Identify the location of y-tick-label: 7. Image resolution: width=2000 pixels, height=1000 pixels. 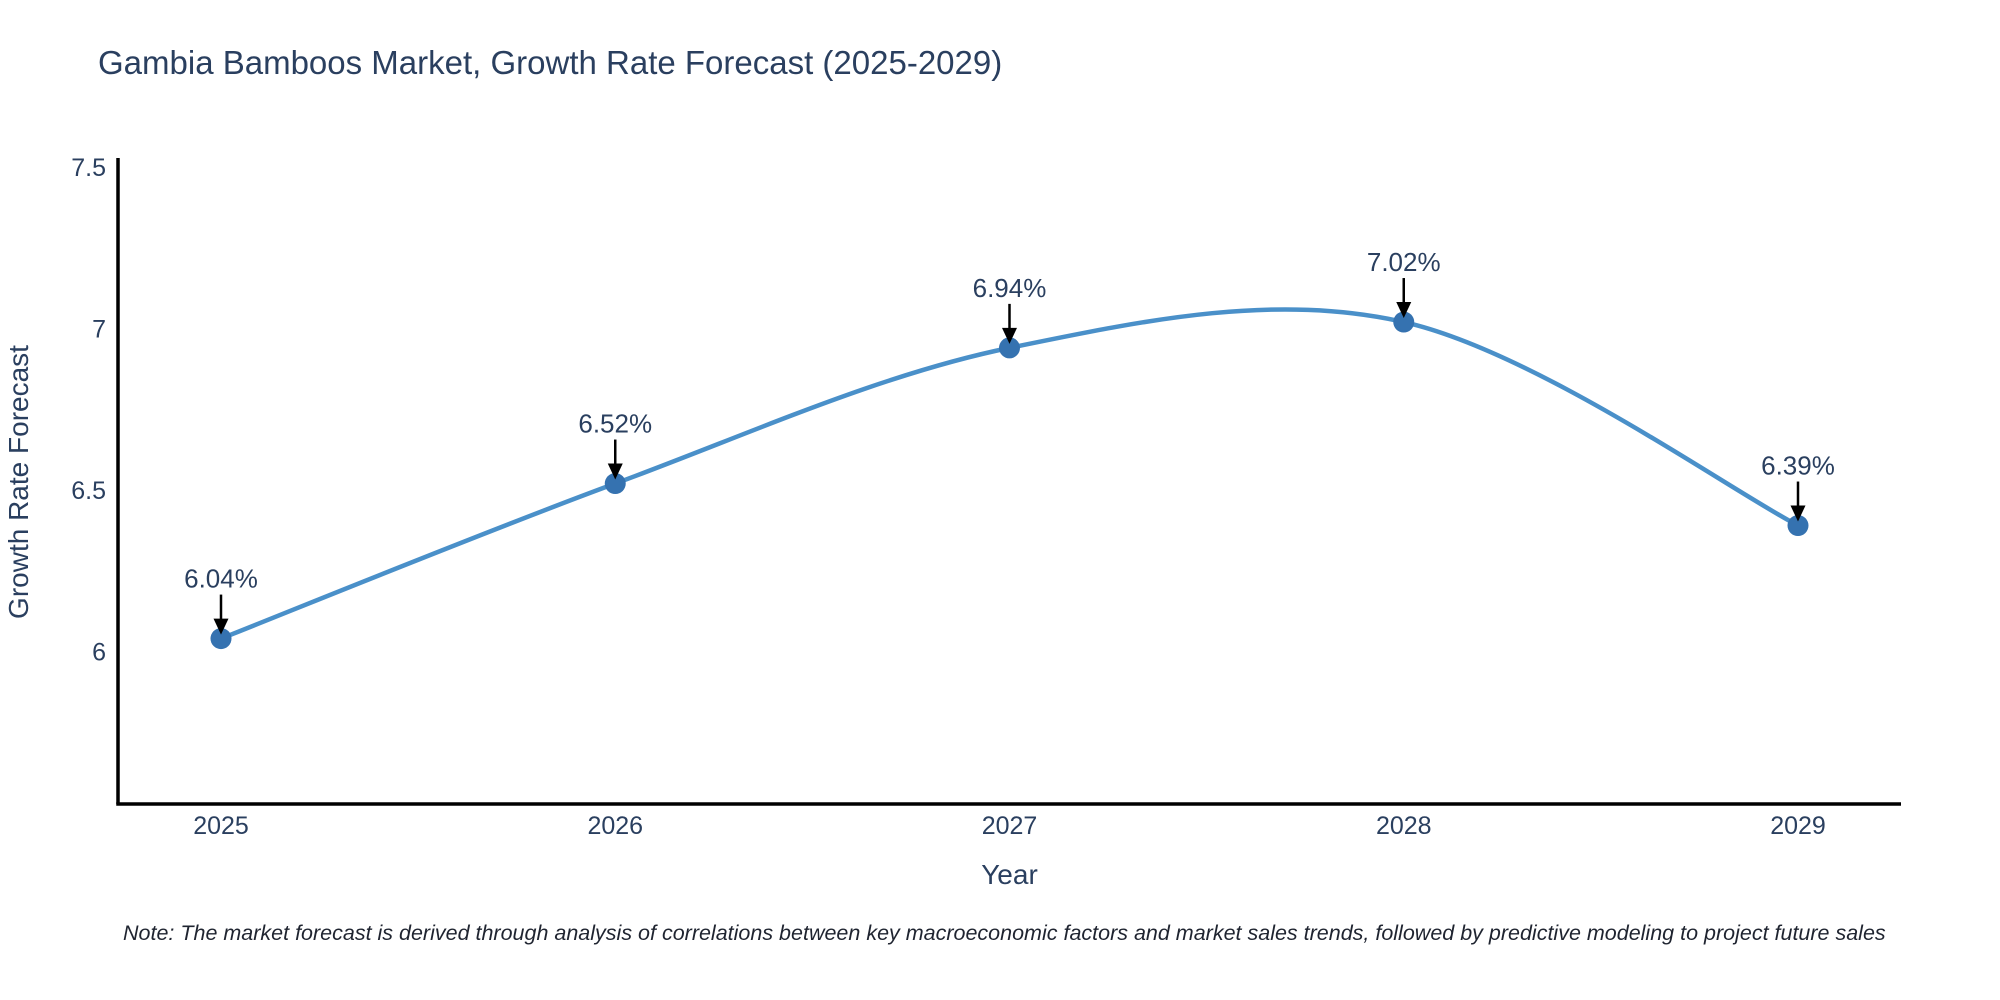
(99, 330).